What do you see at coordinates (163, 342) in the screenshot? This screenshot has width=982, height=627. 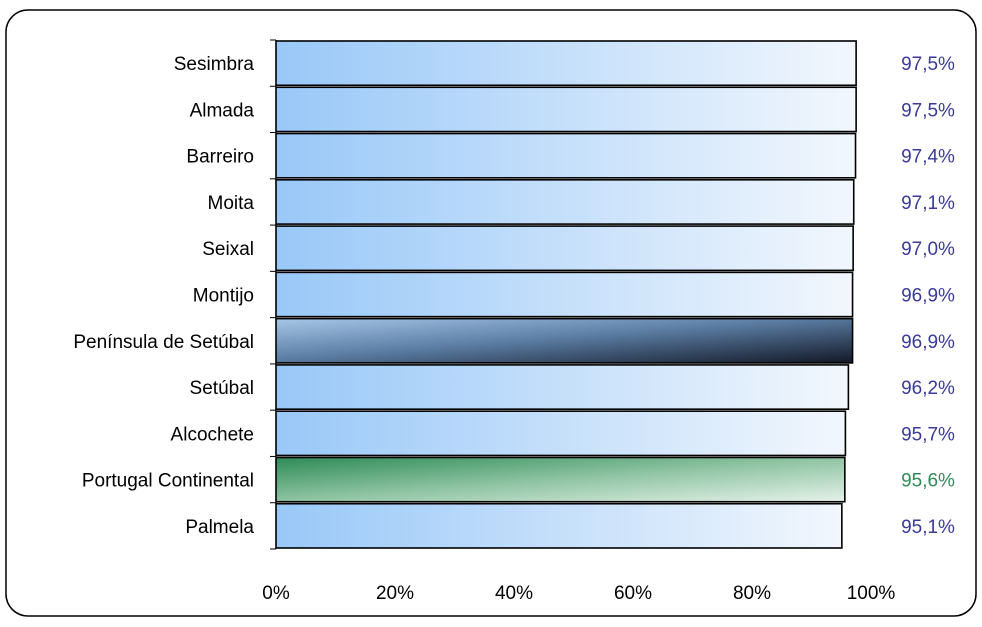 I see `category-label: Península de Setúbal` at bounding box center [163, 342].